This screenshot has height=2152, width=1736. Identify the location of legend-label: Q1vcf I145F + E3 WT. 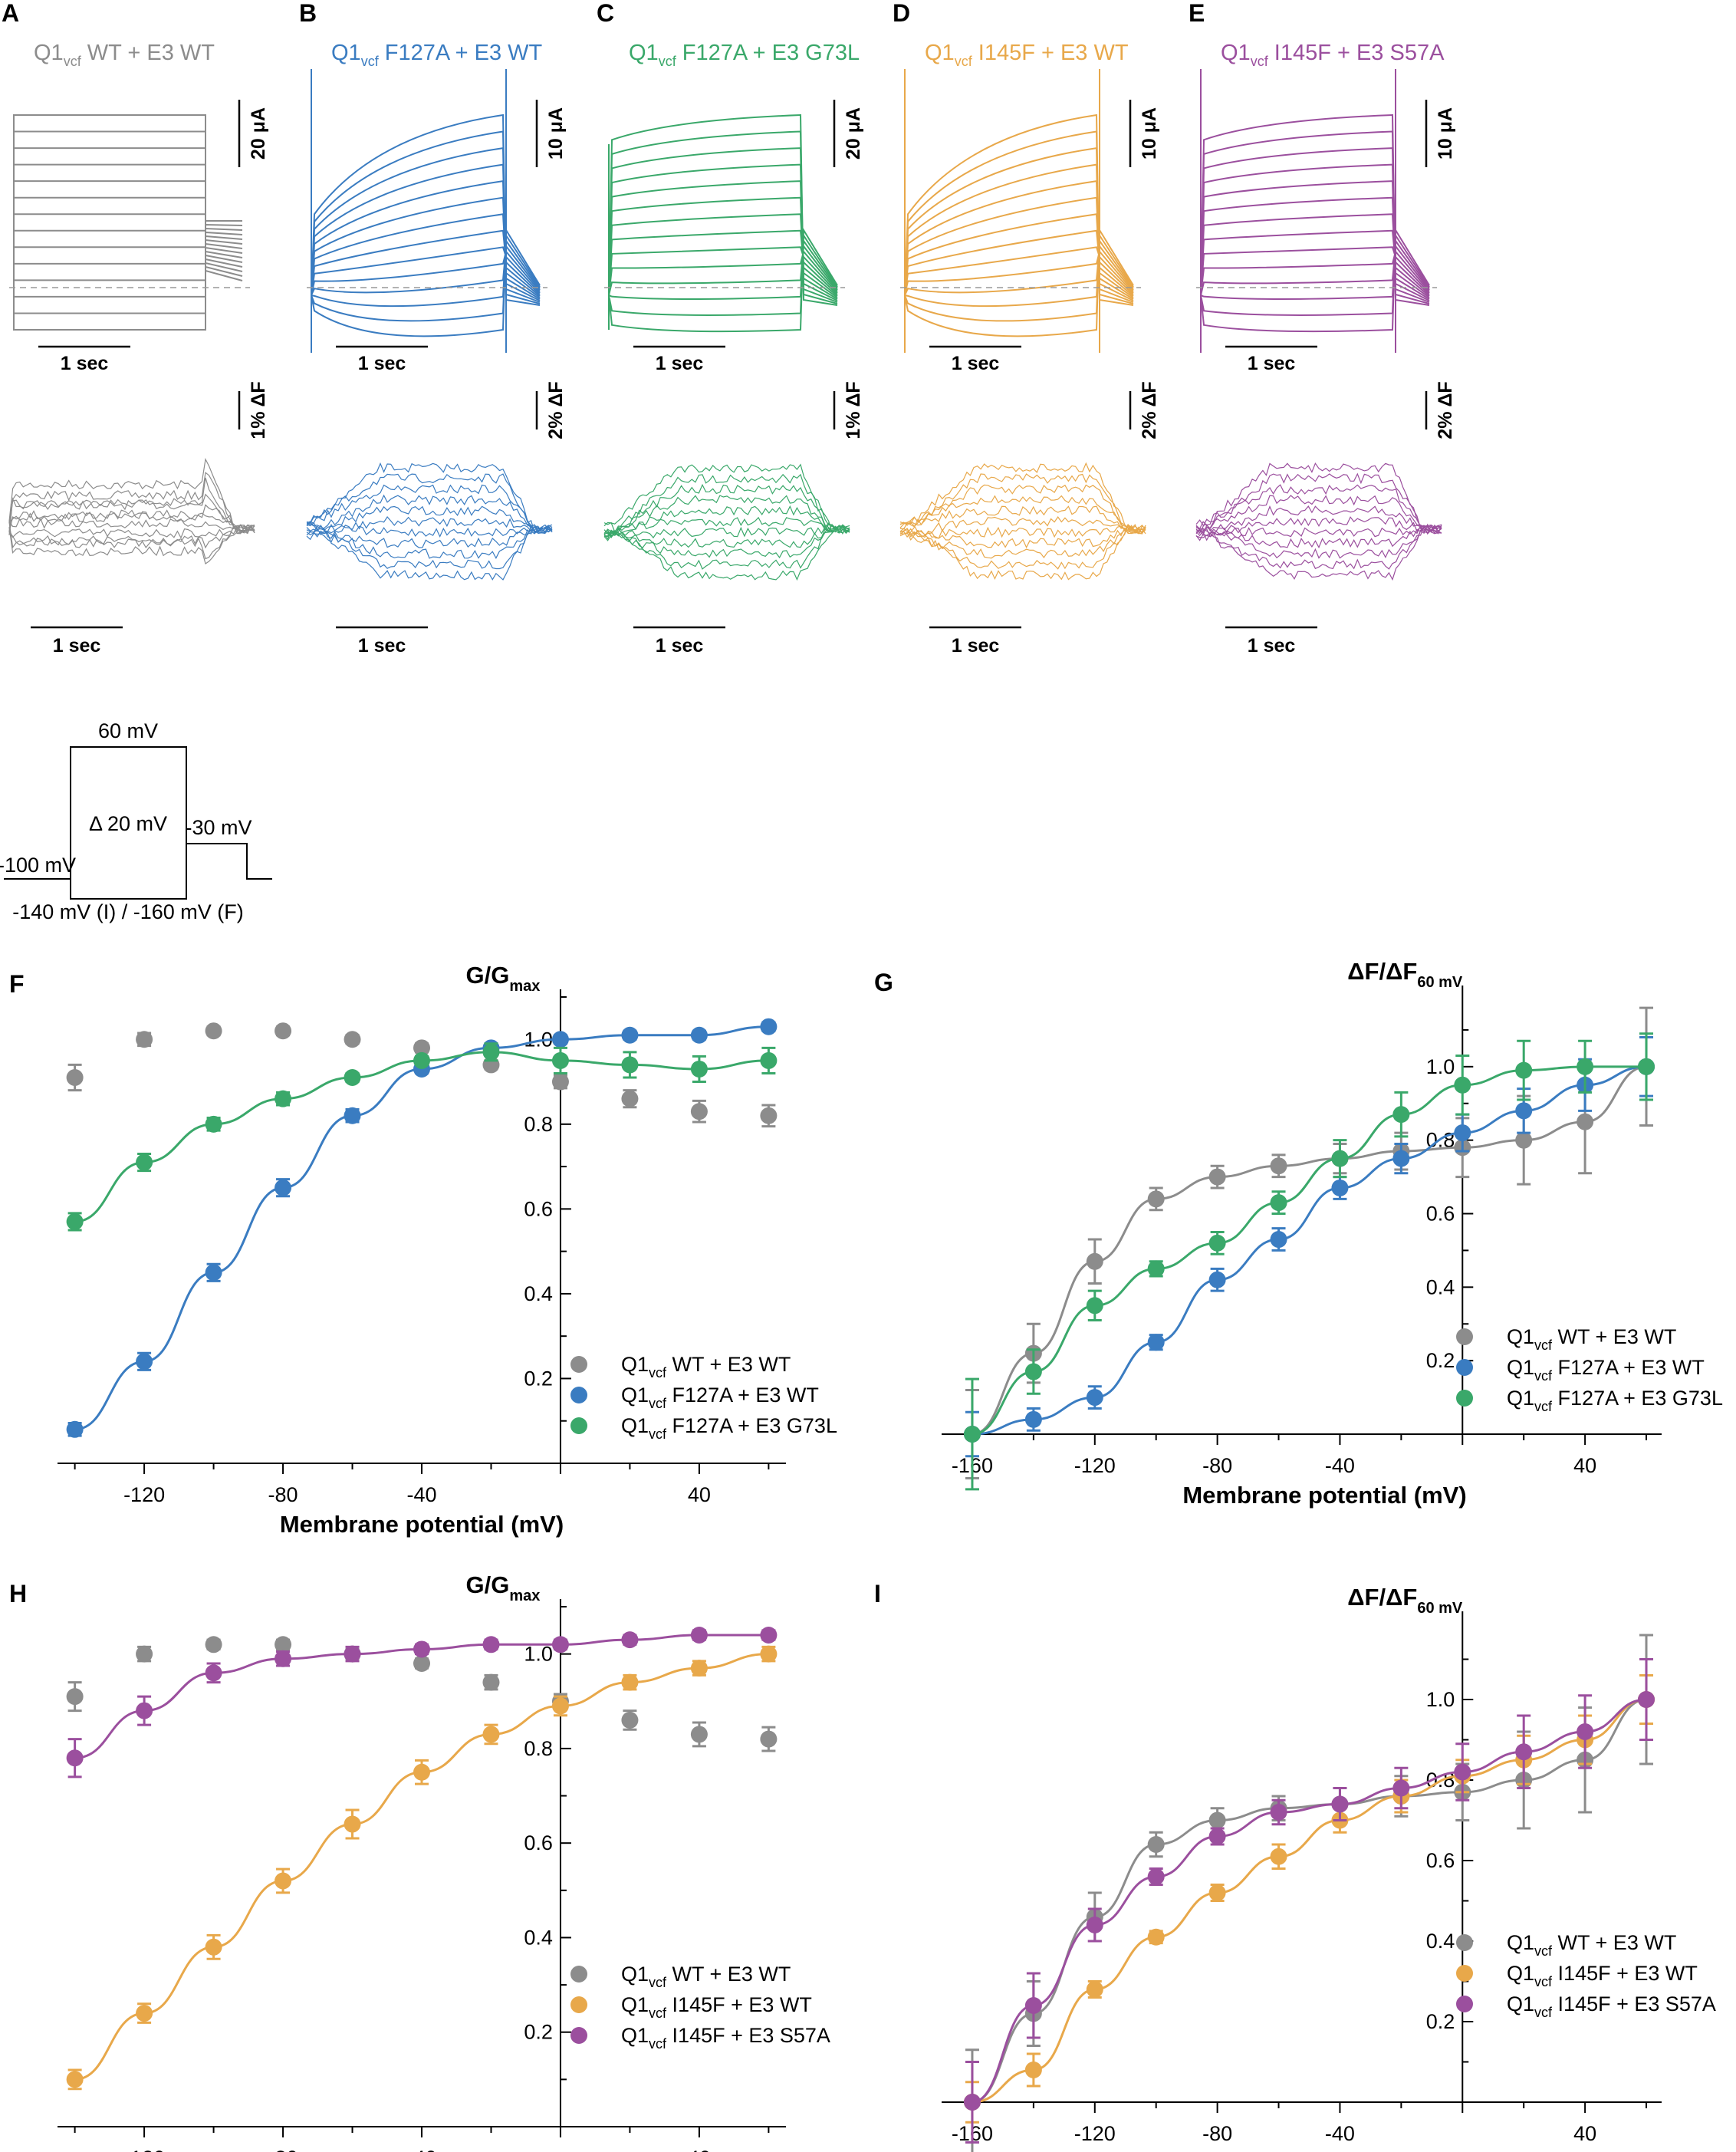
(1603, 1975).